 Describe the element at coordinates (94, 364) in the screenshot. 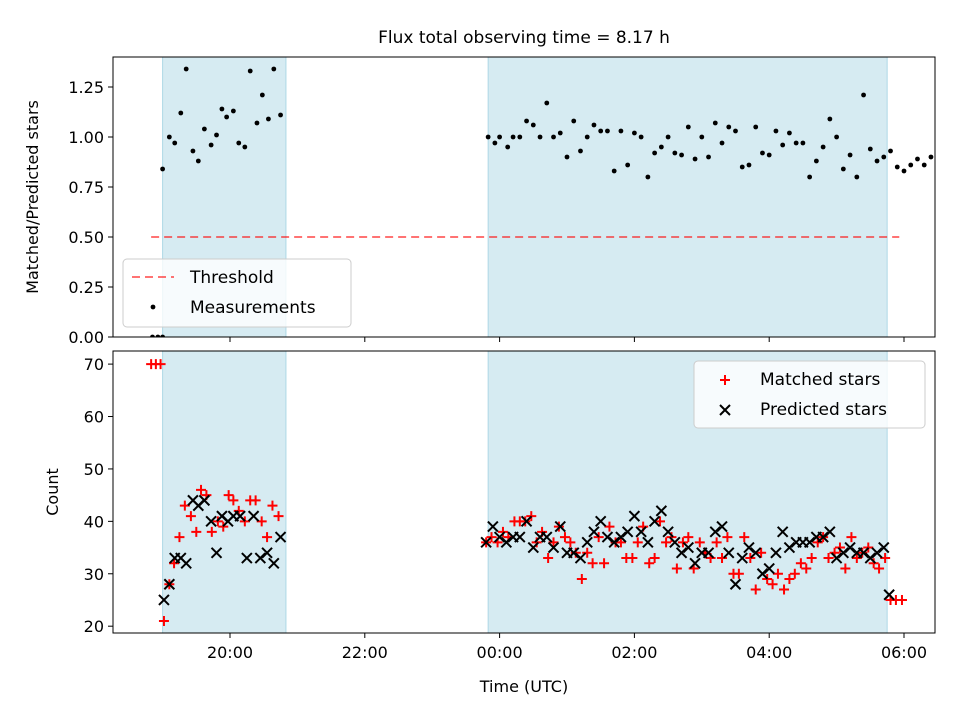

I see `y-tick-label: 70` at that location.